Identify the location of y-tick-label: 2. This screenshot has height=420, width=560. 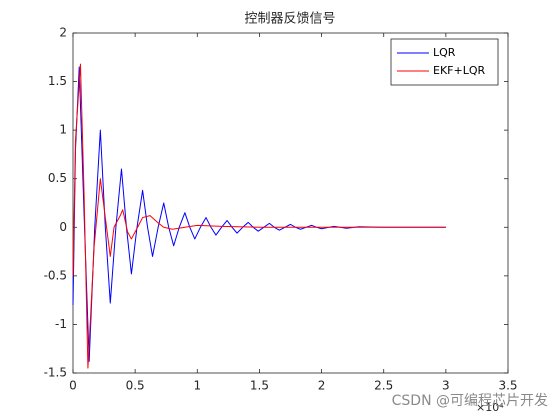
(63, 33).